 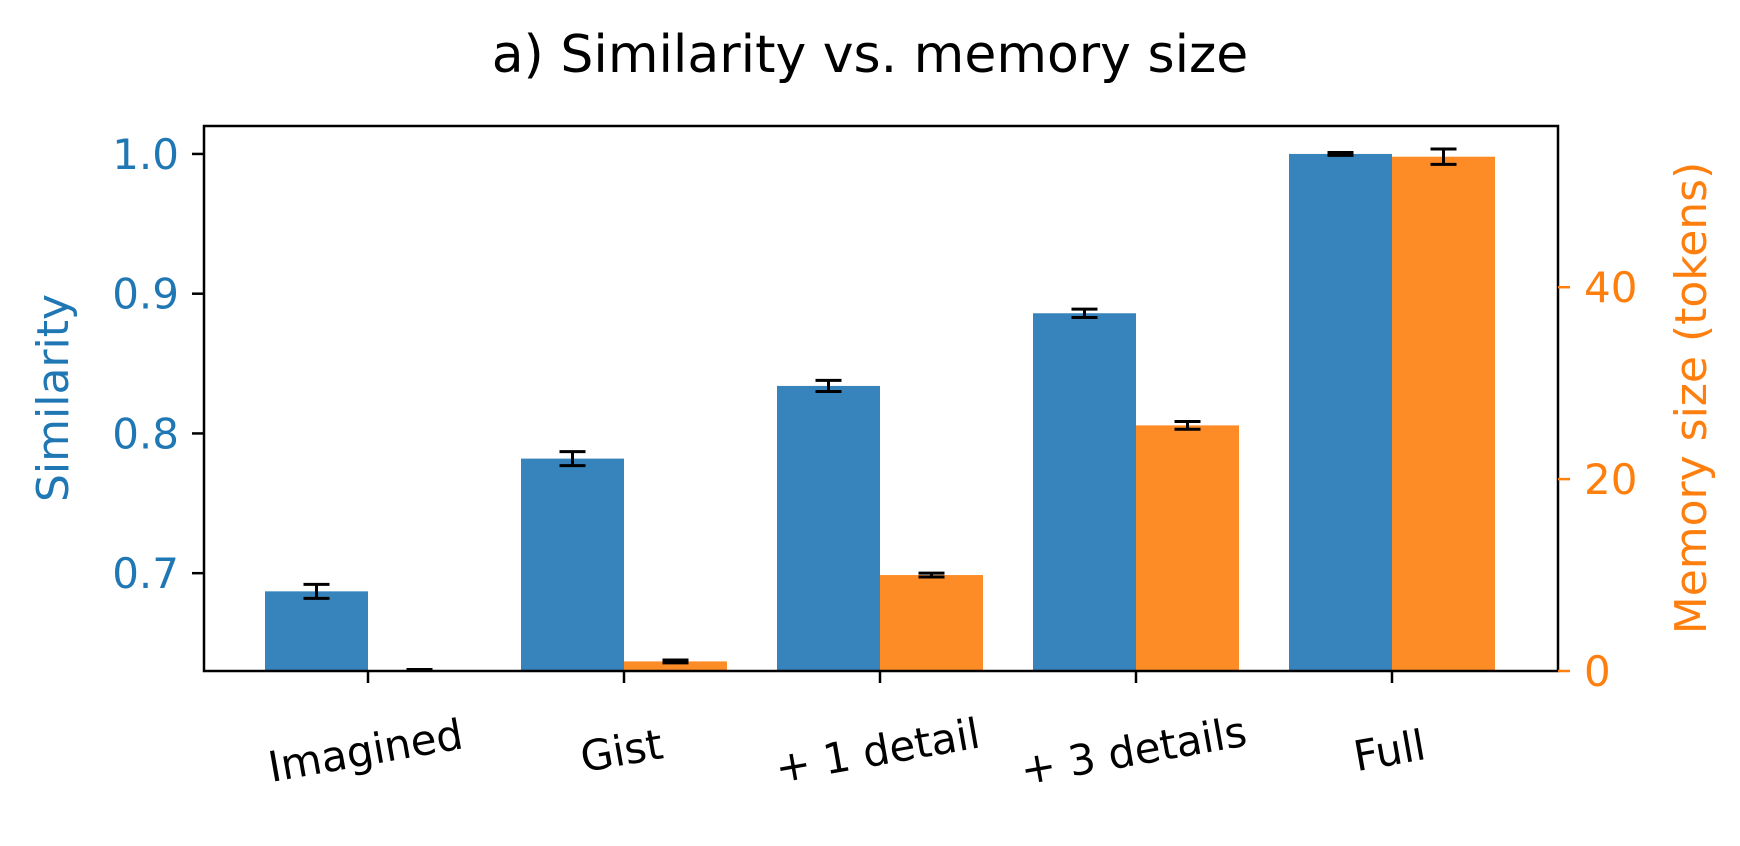 I want to click on right-axis: 0 20 40, so click(x=1597, y=479).